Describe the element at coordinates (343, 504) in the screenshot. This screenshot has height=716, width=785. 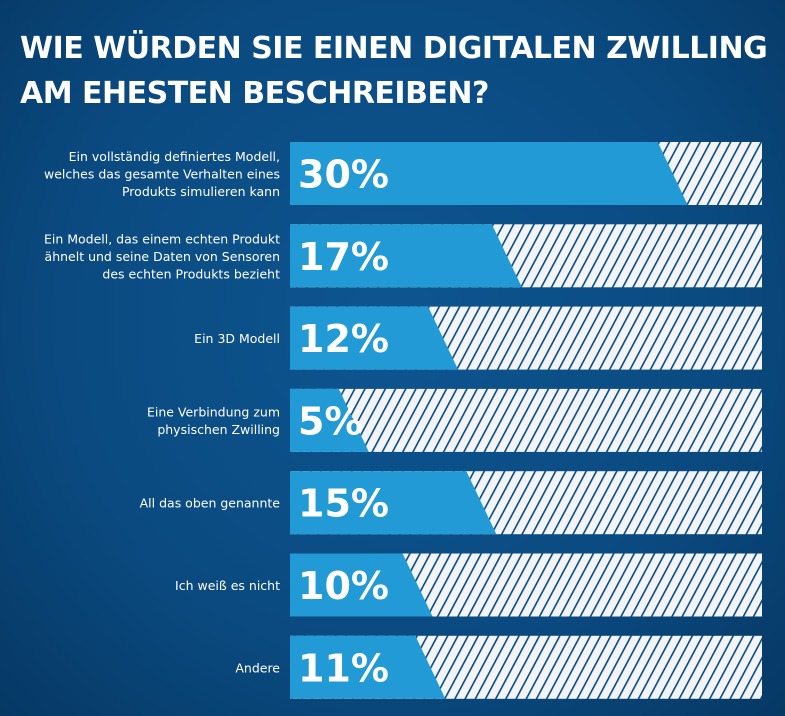
I see `value-label: 15%` at that location.